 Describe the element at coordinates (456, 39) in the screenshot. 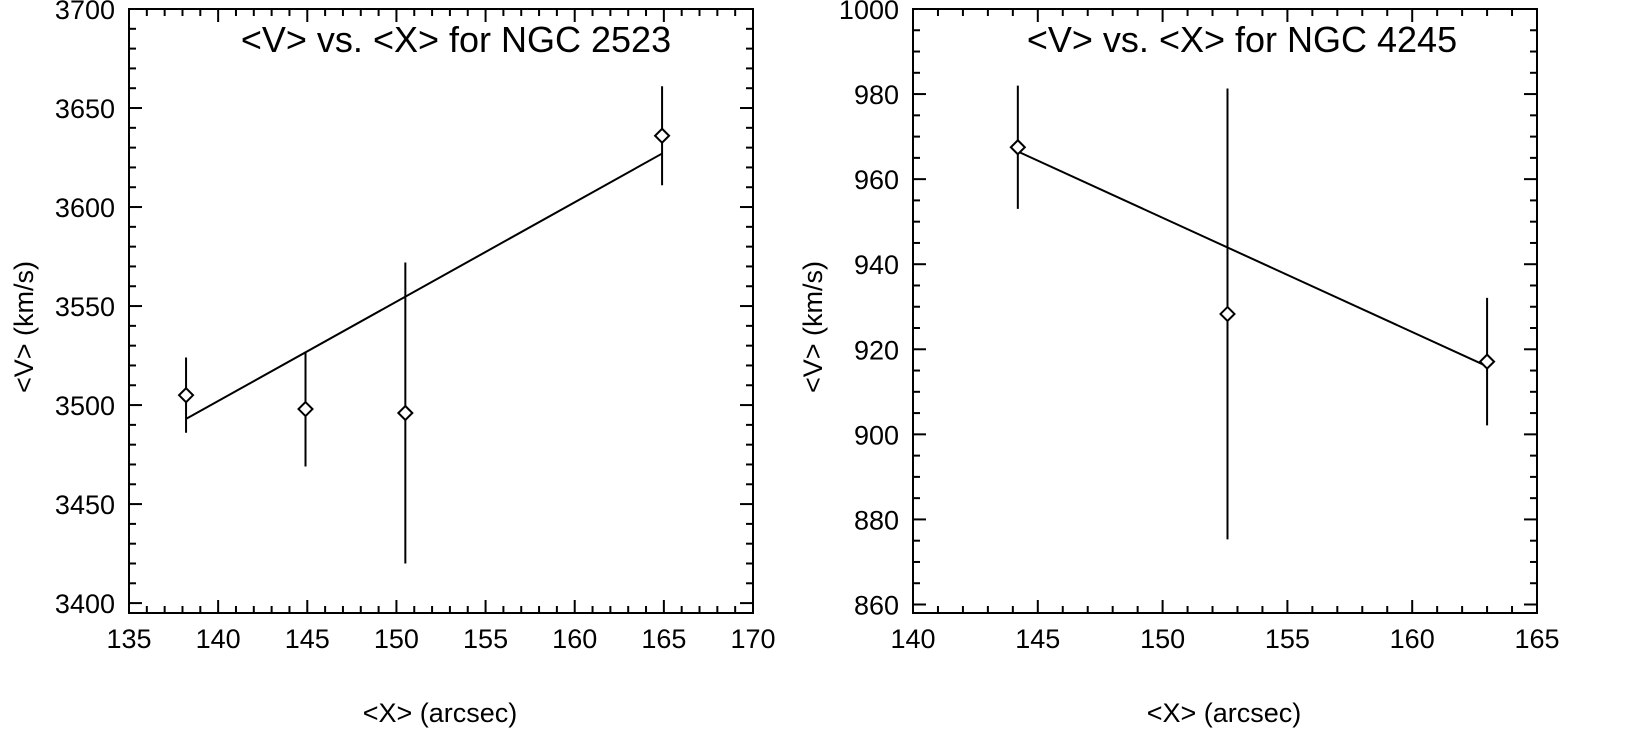

I see `panel-title: <V> vs. <X> for NGC 2523` at that location.